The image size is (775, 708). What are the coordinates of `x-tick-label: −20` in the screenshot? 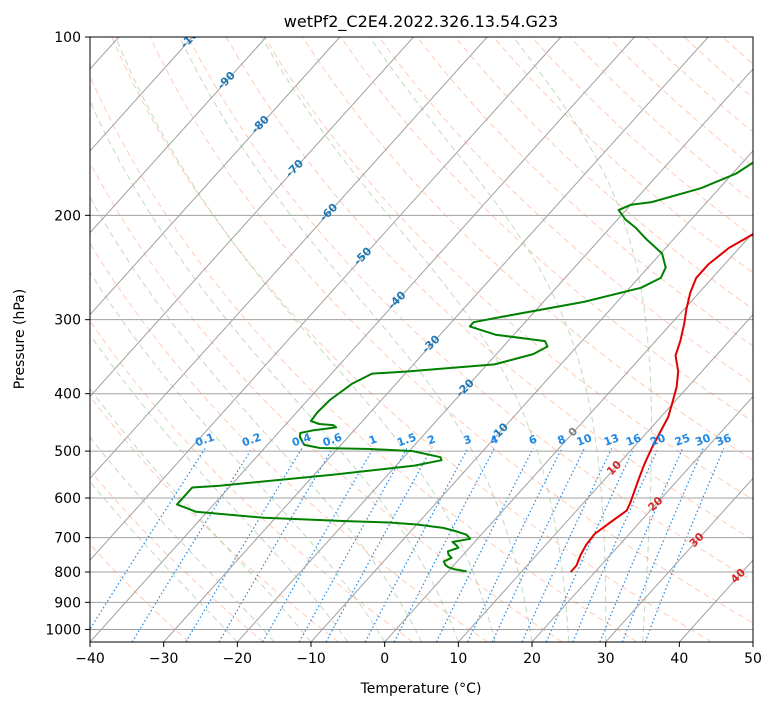 It's located at (238, 659).